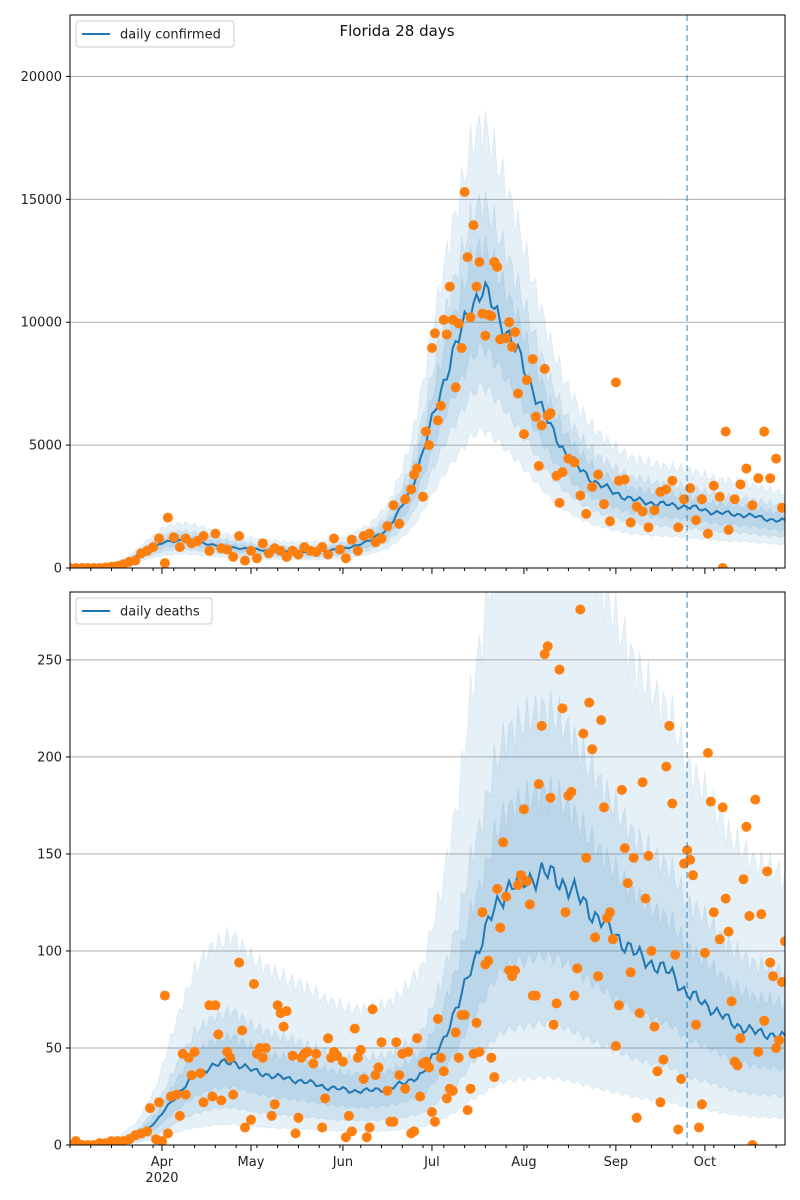 The width and height of the screenshot is (800, 1200). I want to click on x-tick-label: Jun, so click(342, 1162).